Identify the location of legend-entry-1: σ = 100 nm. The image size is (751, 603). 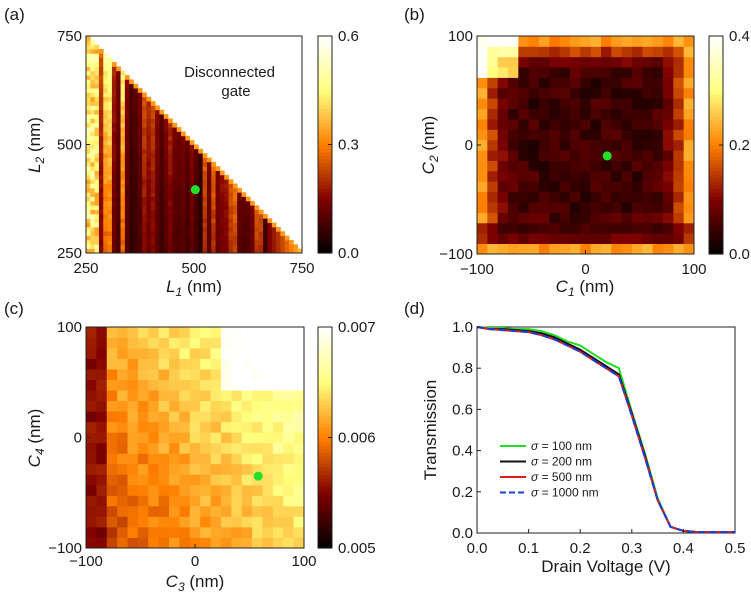
(561, 446).